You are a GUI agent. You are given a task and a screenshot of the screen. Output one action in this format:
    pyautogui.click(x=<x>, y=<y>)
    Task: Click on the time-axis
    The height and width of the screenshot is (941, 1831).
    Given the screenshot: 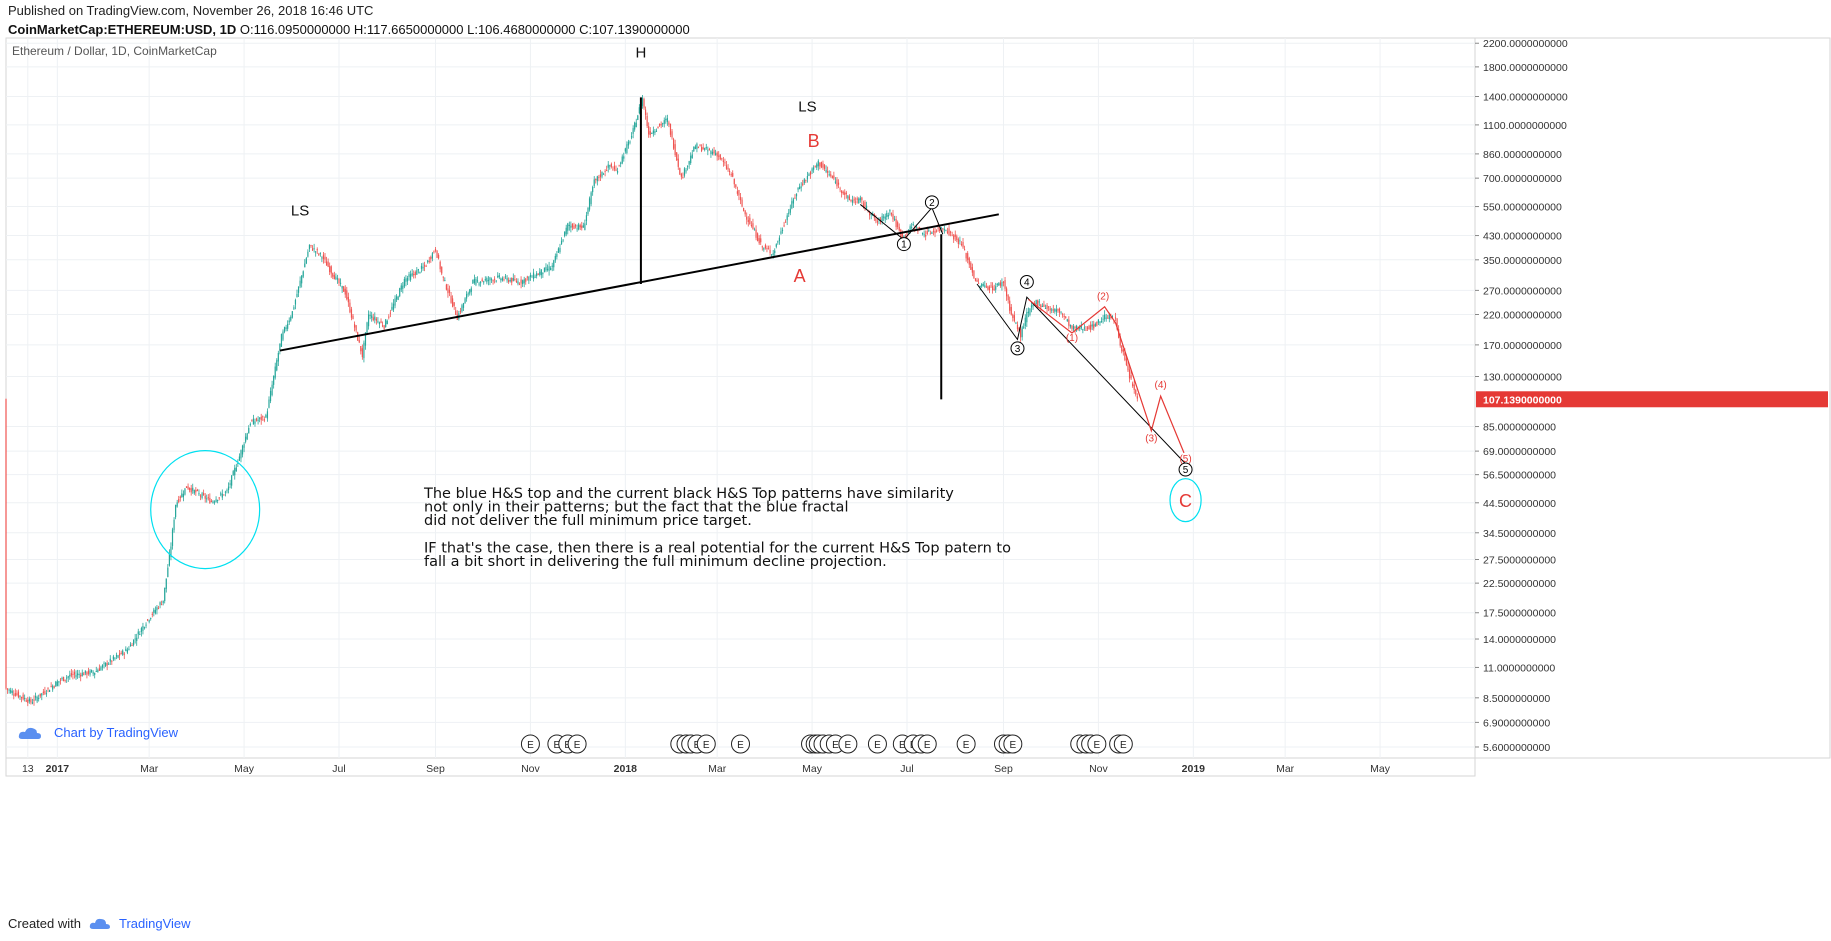 What is the action you would take?
    pyautogui.click(x=740, y=767)
    